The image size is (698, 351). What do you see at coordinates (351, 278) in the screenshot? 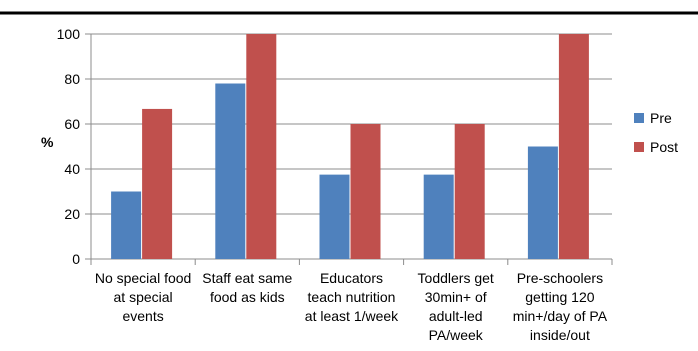
I see `x-tick-label-line: Educators` at bounding box center [351, 278].